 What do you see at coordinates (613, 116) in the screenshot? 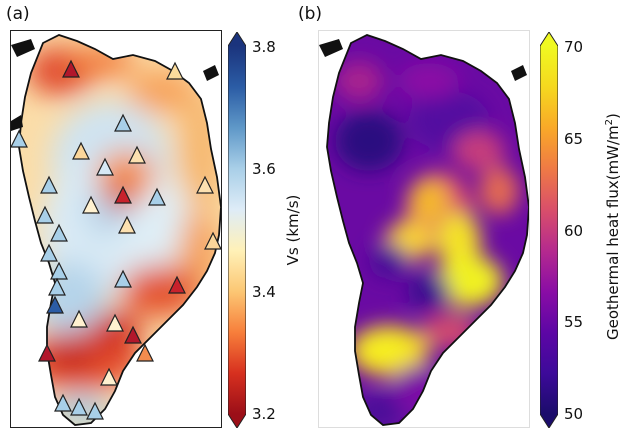
I see `heat-flux-title-suffix: )` at bounding box center [613, 116].